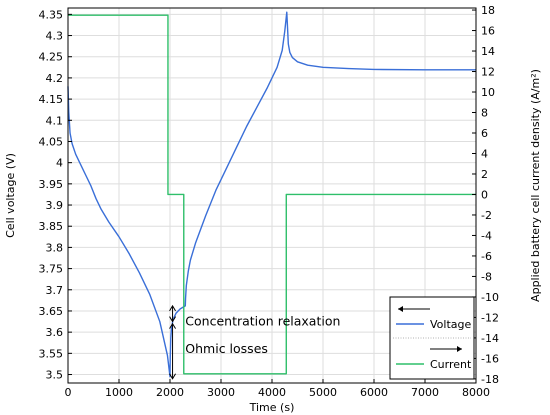  What do you see at coordinates (55, 120) in the screenshot?
I see `y-left-tick-label: 4.1` at bounding box center [55, 120].